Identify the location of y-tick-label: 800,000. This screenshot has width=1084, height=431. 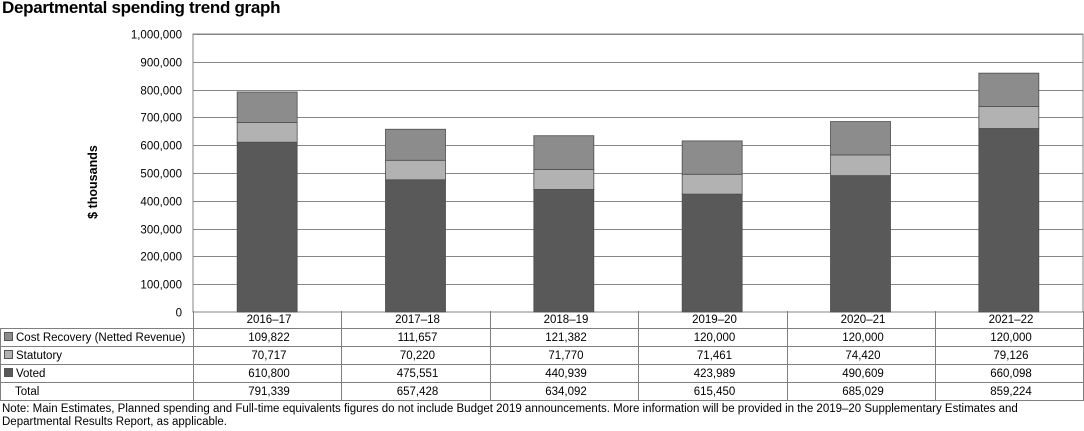
(161, 92).